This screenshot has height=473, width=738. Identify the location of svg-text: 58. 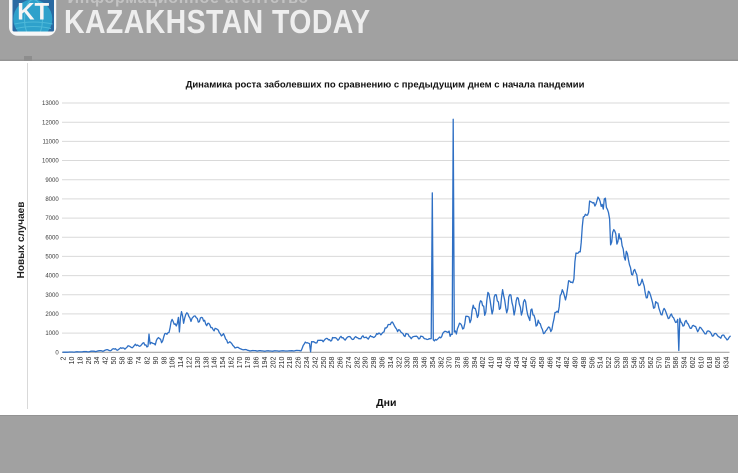
(122, 361).